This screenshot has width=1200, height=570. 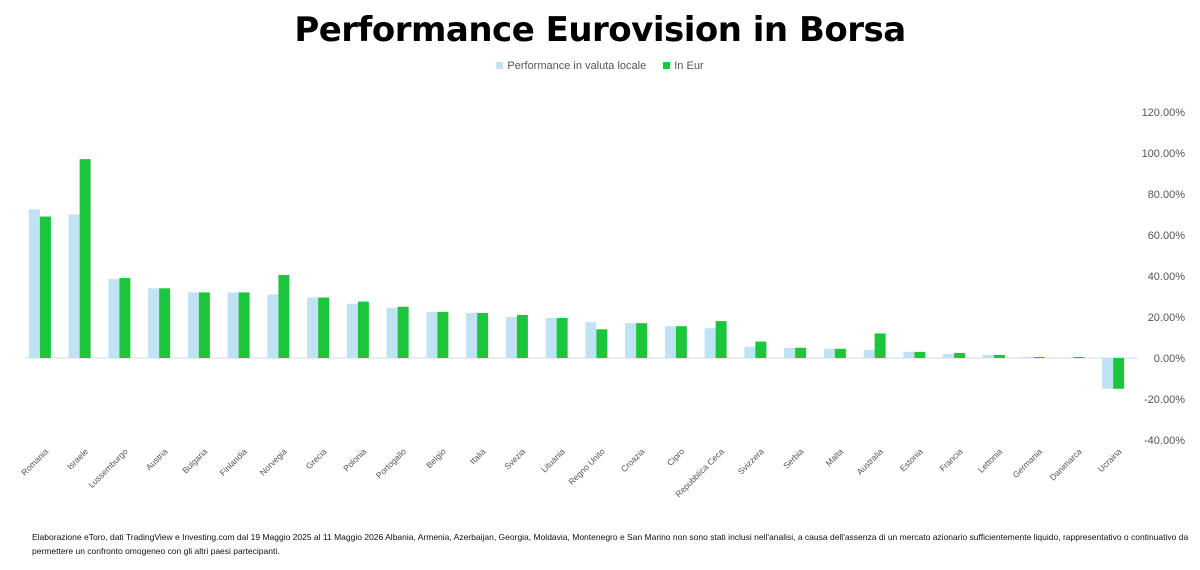 What do you see at coordinates (1167, 236) in the screenshot?
I see `y-tick-label: 60.00%` at bounding box center [1167, 236].